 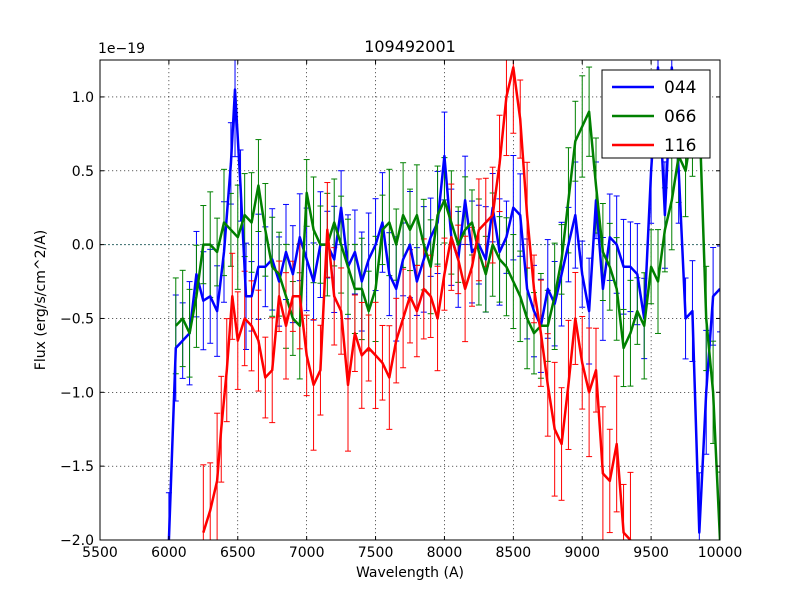 What do you see at coordinates (77, 467) in the screenshot?
I see `y-tick-label: −1.5` at bounding box center [77, 467].